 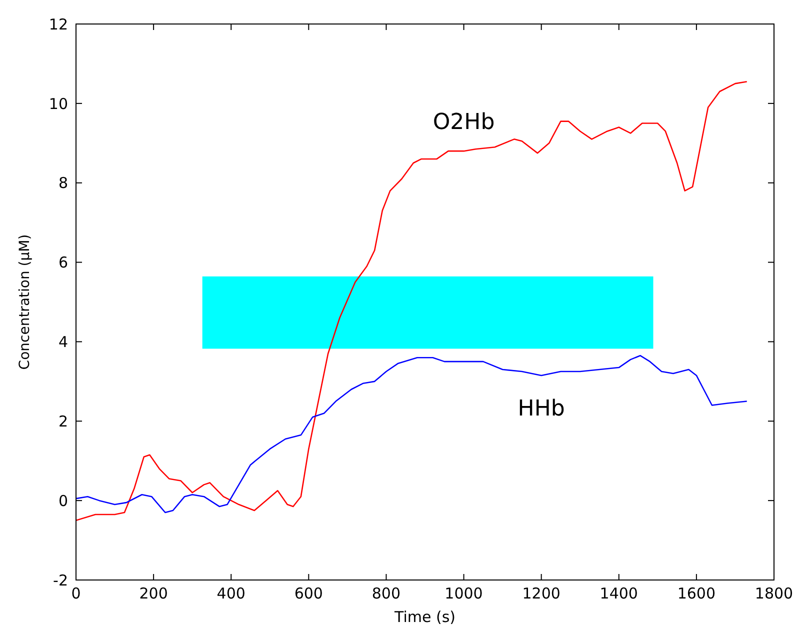 What do you see at coordinates (63, 263) in the screenshot?
I see `y-tick-label: 6` at bounding box center [63, 263].